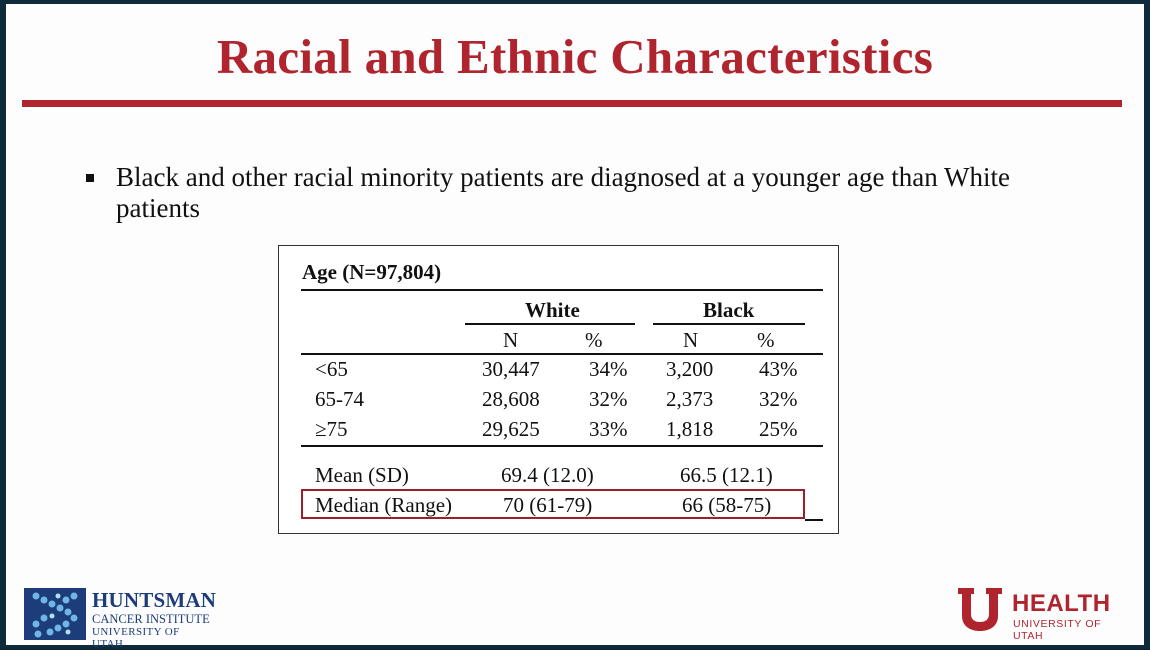  I want to click on slide-title: Racial and Ethnic Characteristics, so click(575, 56).